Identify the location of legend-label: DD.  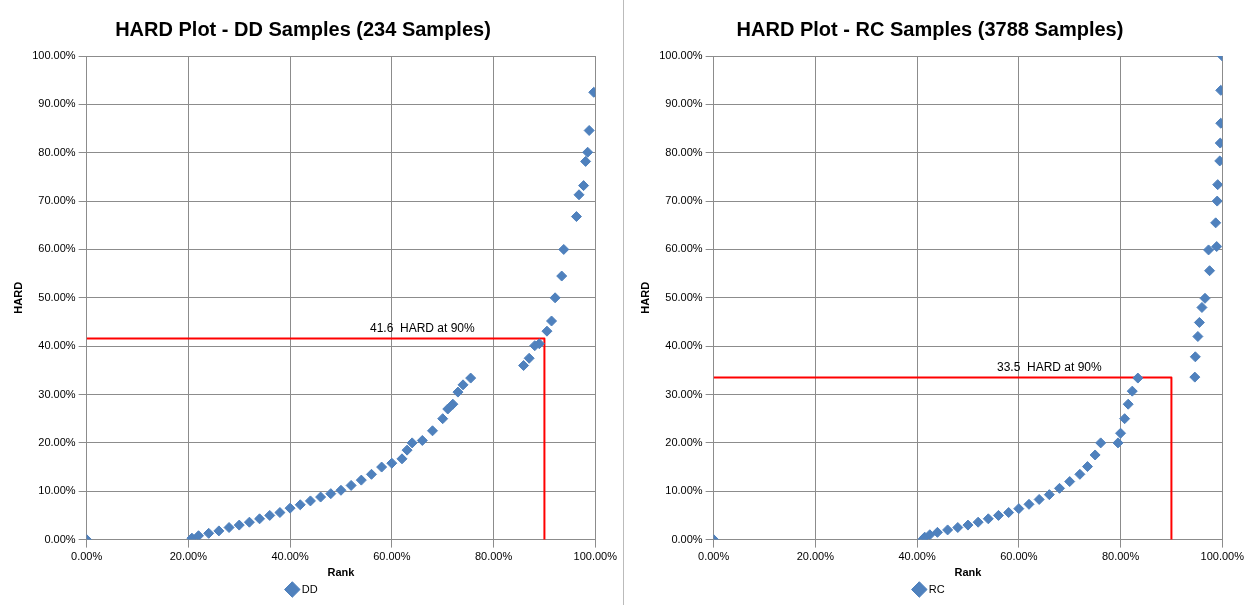
(309, 588).